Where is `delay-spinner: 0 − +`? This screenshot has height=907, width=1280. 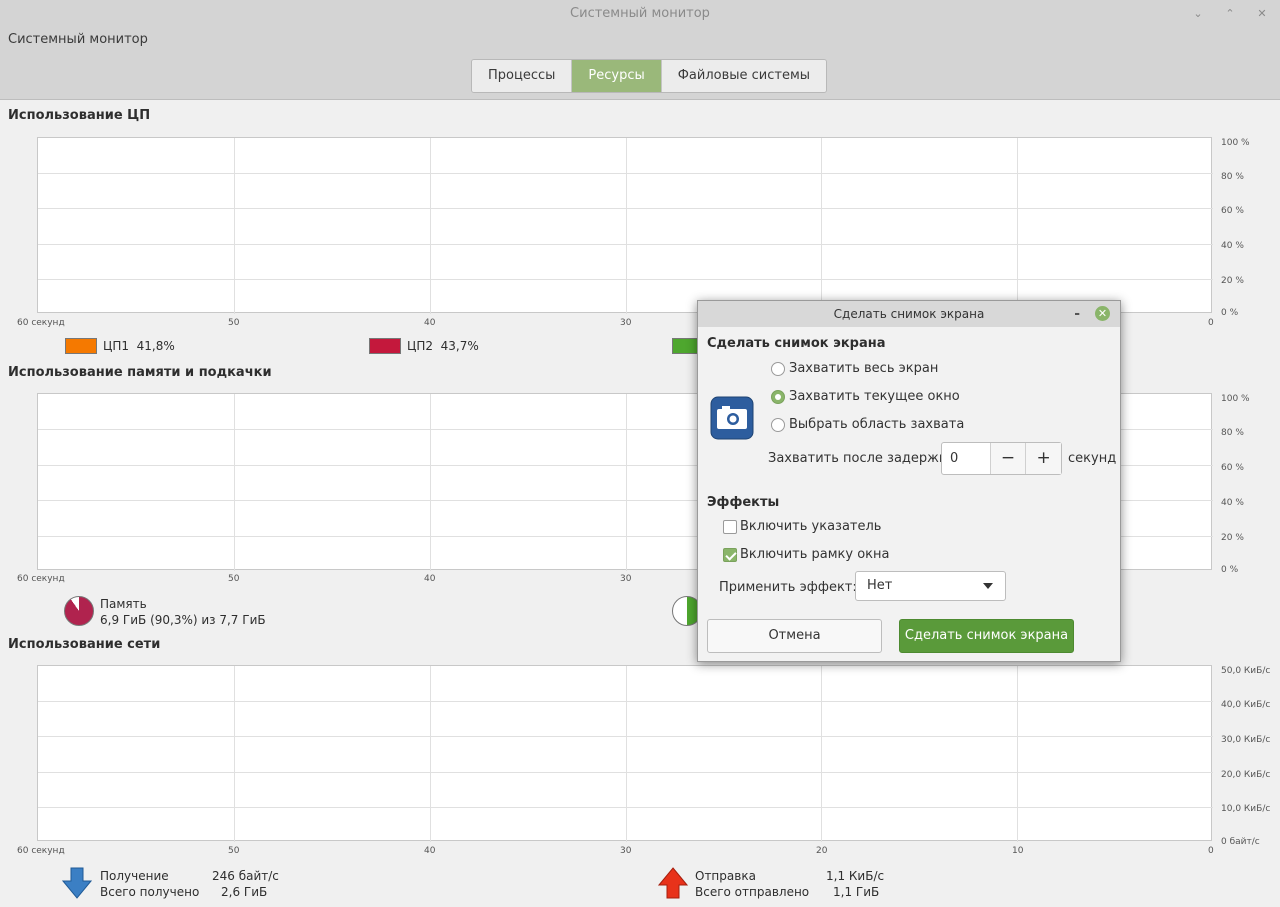
delay-spinner: 0 − + is located at coordinates (1001, 458).